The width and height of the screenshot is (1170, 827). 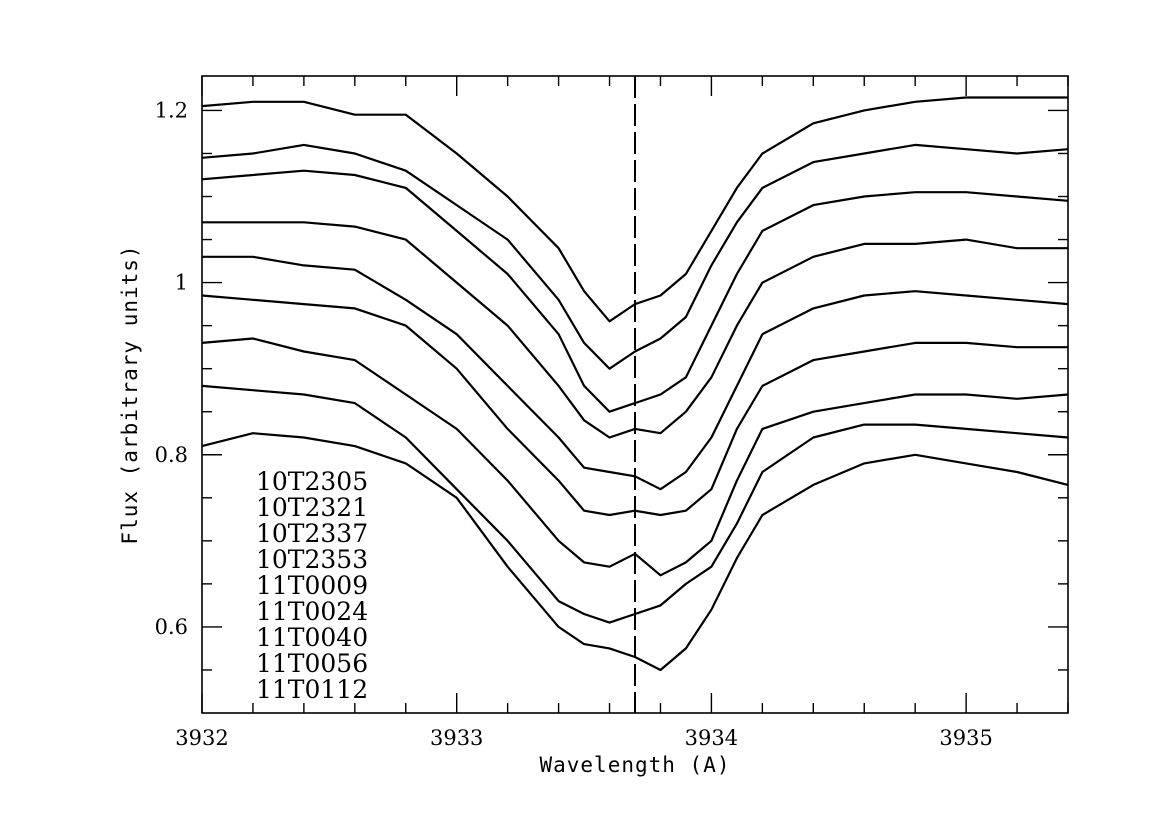 What do you see at coordinates (965, 738) in the screenshot?
I see `x-tick-label: 3935` at bounding box center [965, 738].